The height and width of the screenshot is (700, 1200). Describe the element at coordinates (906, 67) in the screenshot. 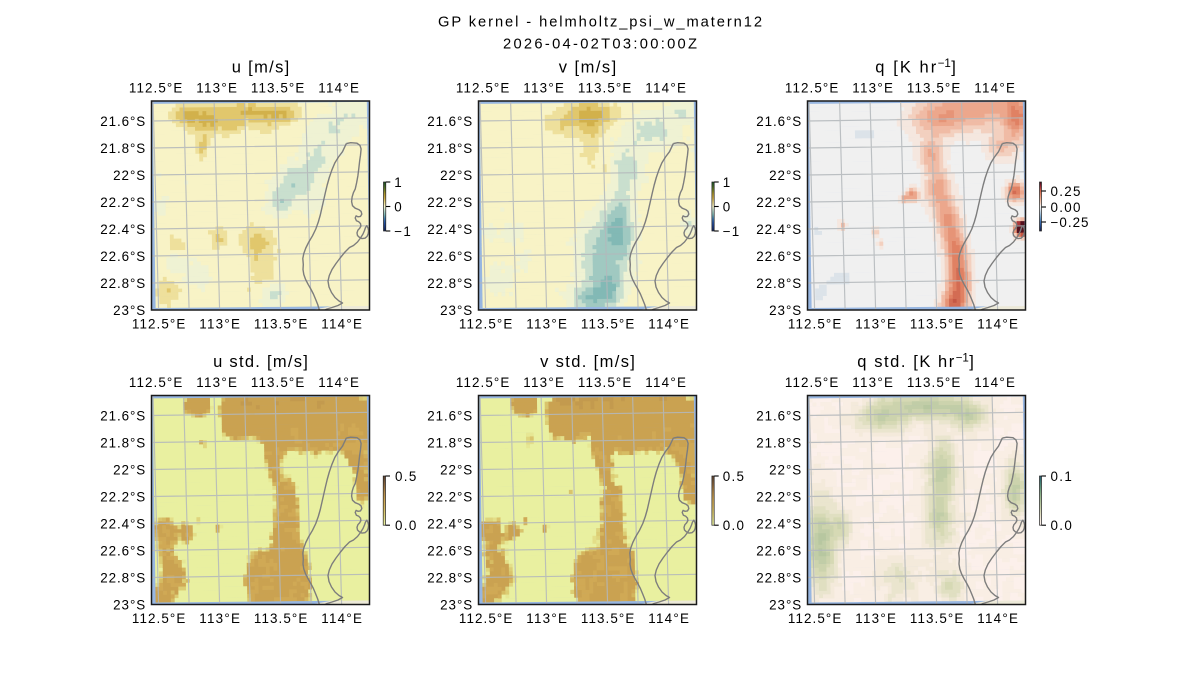

I see `svg-text: q [K hr` at that location.